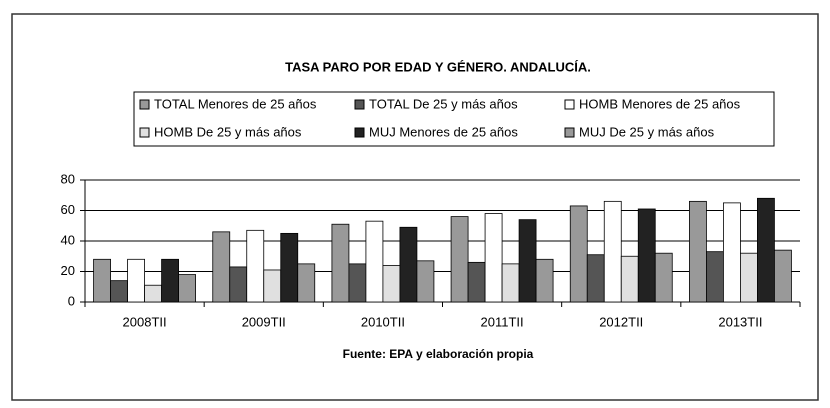 Image resolution: width=830 pixels, height=408 pixels. I want to click on source-note: Fuente: EPA y elaboración propia, so click(438, 354).